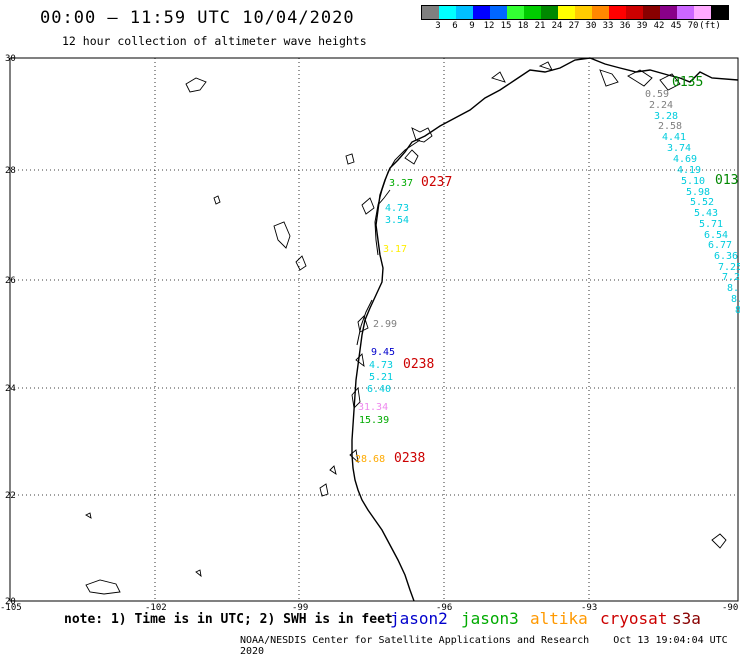 Image resolution: width=740 pixels, height=657 pixels. Describe the element at coordinates (726, 256) in the screenshot. I see `swh-value: 6.36` at that location.